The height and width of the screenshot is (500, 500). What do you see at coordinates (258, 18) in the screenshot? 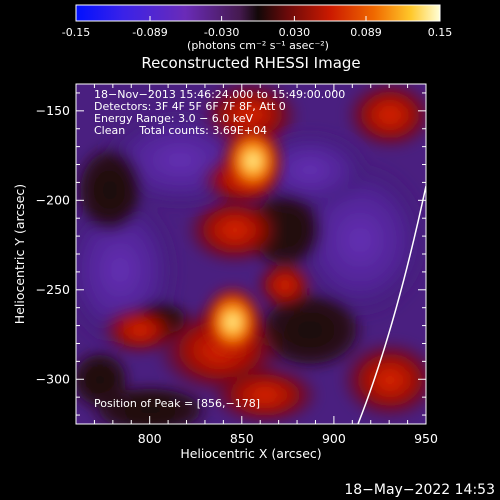
I see `colorbar-ticks` at bounding box center [258, 18].